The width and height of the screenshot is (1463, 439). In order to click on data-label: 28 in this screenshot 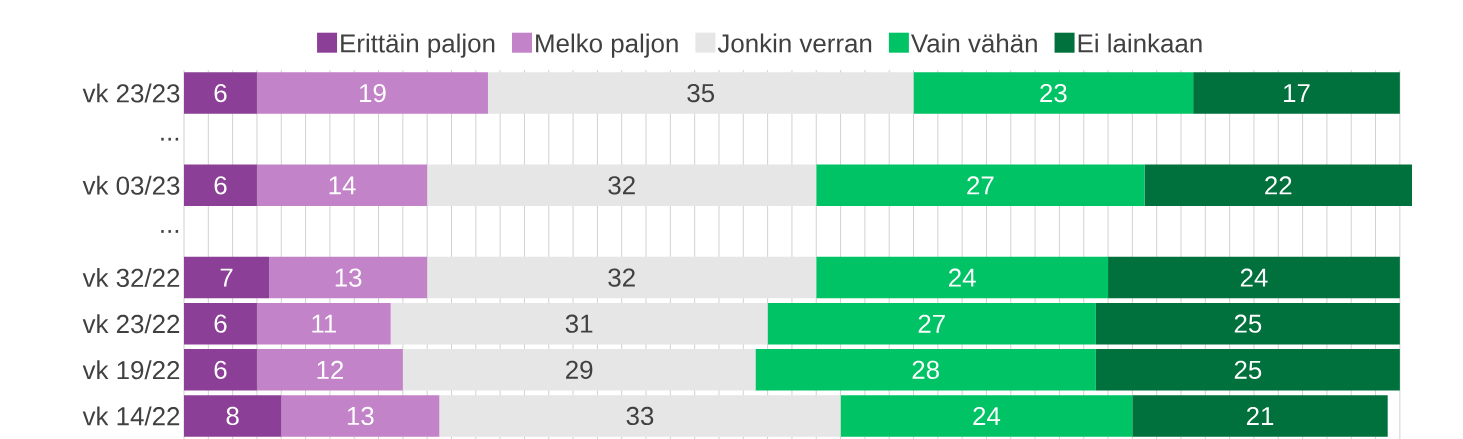, I will do `click(925, 369)`.